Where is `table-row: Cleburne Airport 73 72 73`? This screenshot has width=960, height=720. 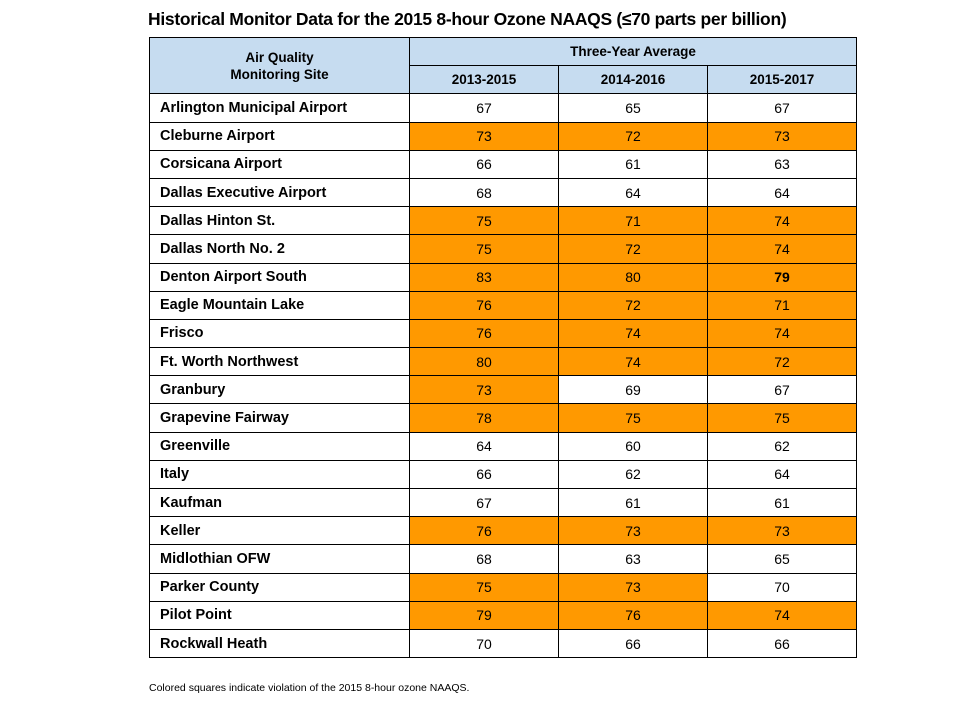
table-row: Cleburne Airport 73 72 73 is located at coordinates (503, 136).